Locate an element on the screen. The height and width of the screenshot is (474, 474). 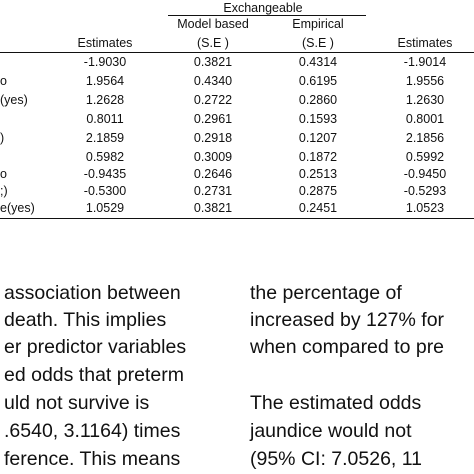
cell: 0.5982 is located at coordinates (105, 157).